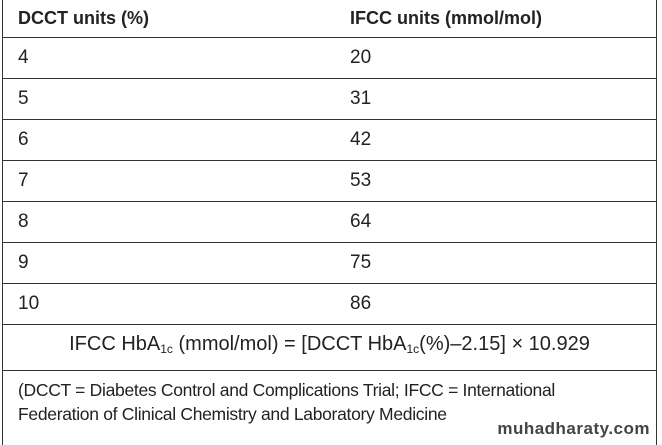 The image size is (662, 445). Describe the element at coordinates (23, 221) in the screenshot. I see `table-cell: 8` at that location.